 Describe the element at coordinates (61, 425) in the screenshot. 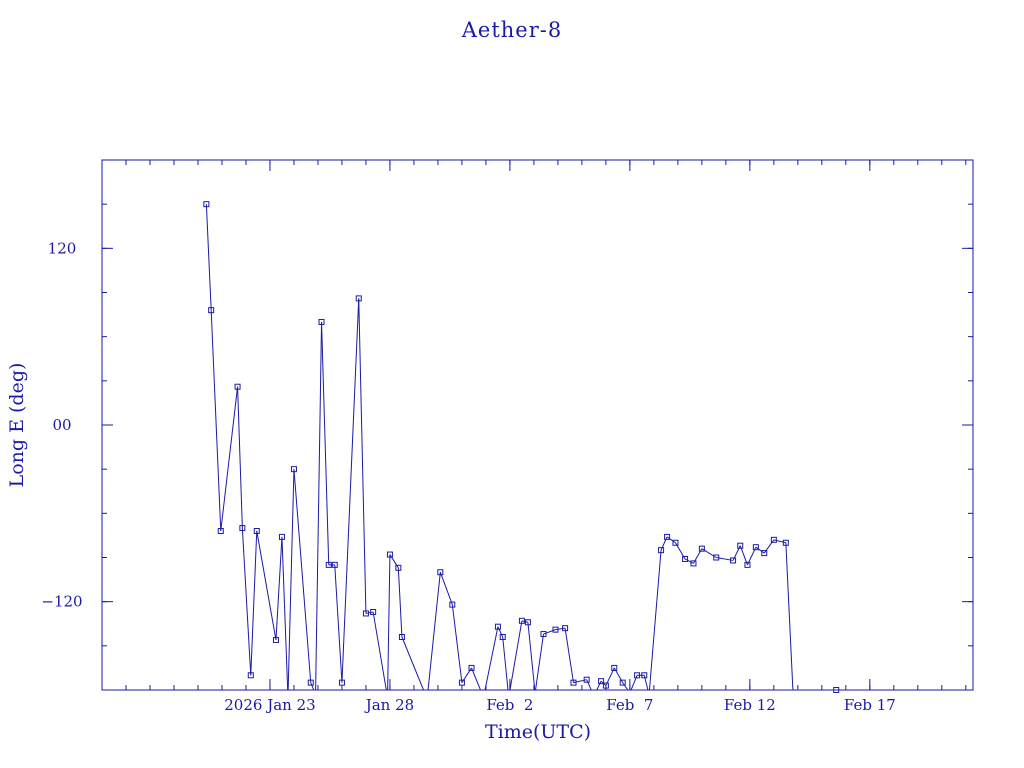

I see `y-tick-label: 00` at that location.